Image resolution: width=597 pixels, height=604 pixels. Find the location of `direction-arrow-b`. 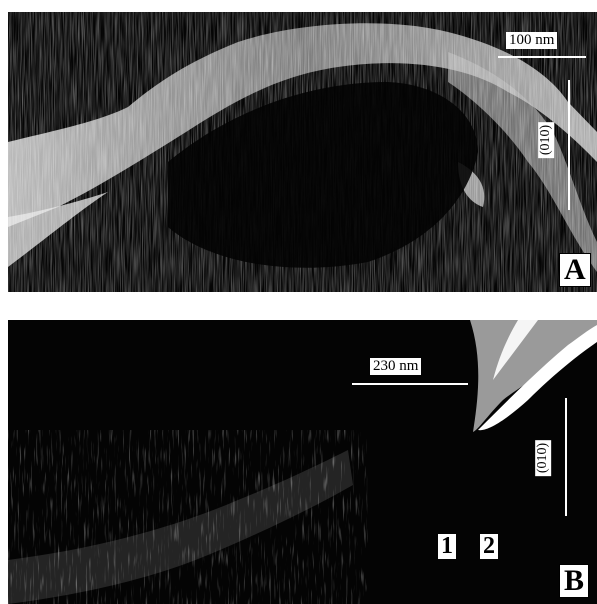

direction-arrow-b is located at coordinates (566, 457).